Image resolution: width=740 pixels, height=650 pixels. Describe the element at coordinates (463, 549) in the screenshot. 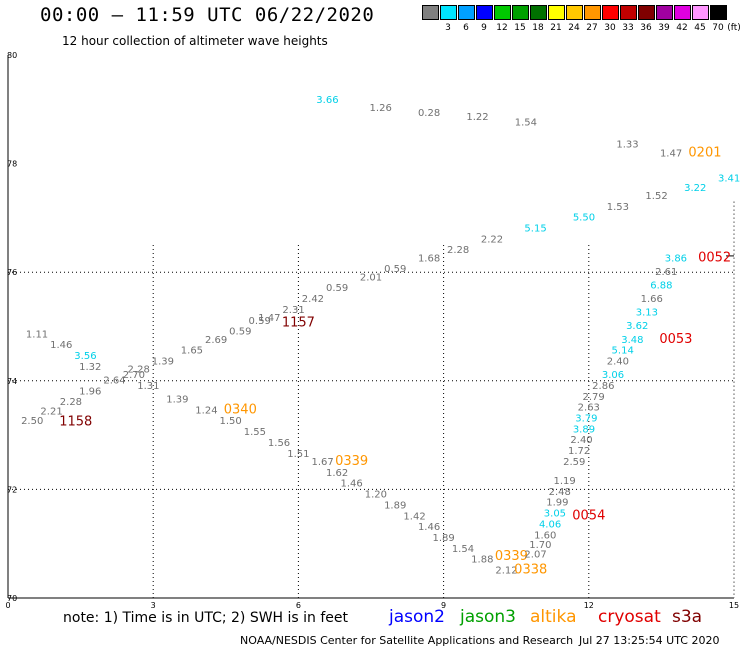

I see `wave-height-label: 1.54` at that location.